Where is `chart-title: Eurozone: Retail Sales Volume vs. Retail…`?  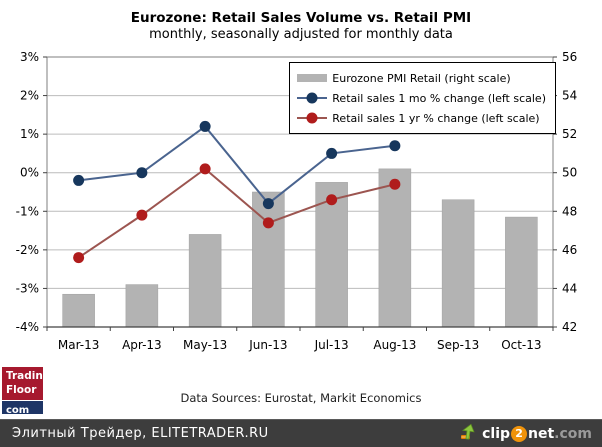
chart-title: Eurozone: Retail Sales Volume vs. Retail… is located at coordinates (301, 18).